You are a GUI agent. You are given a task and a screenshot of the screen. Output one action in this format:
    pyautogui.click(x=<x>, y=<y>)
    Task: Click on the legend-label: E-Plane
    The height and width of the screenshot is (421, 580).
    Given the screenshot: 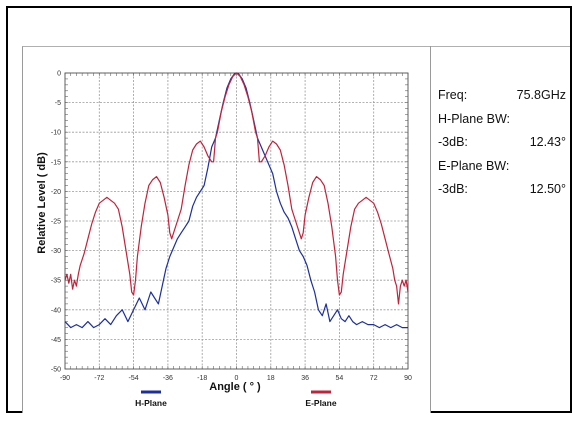 What is the action you would take?
    pyautogui.click(x=320, y=403)
    